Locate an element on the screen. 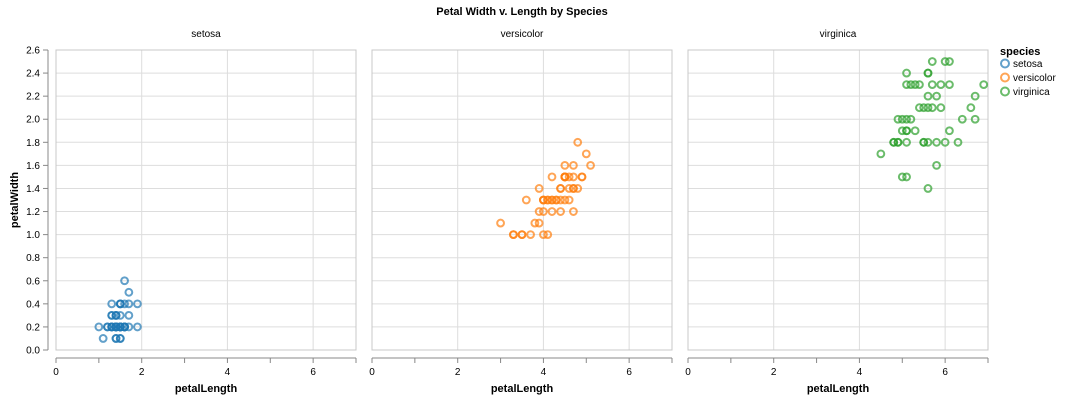 Image resolution: width=1066 pixels, height=401 pixels. legend-symbol-setosa is located at coordinates (1005, 64).